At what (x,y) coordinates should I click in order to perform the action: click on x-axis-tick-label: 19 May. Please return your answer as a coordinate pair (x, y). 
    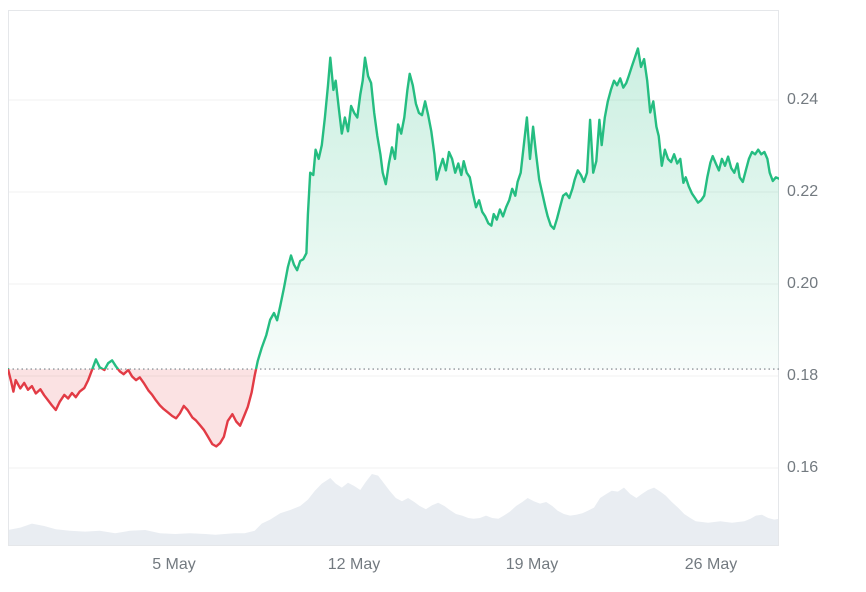
    Looking at the image, I should click on (532, 564).